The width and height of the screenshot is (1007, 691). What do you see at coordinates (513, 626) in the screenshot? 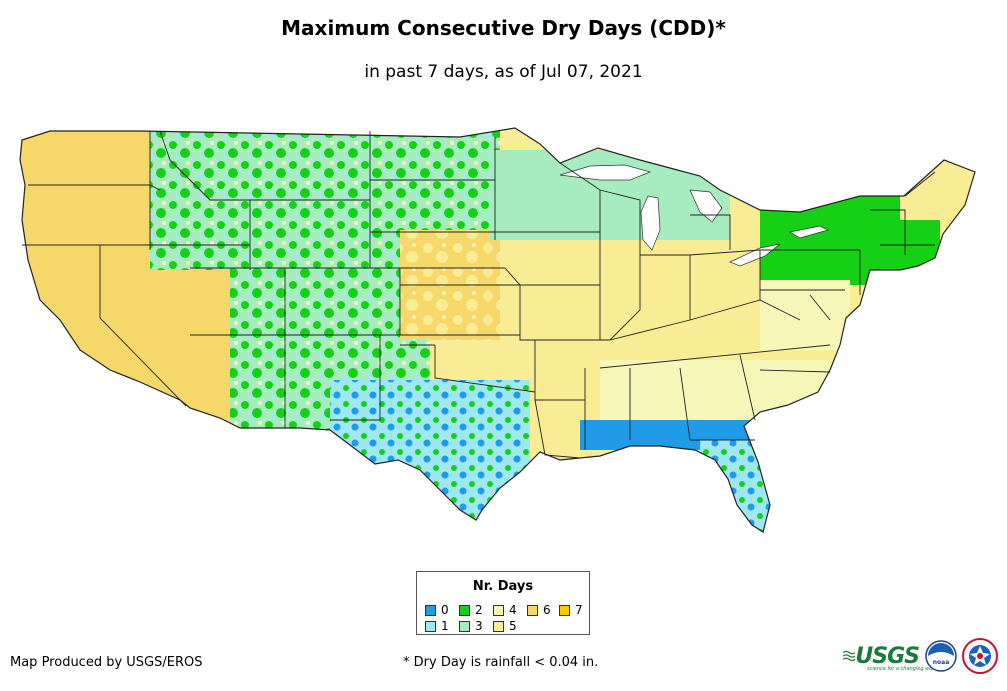
I see `legend-label: 5` at bounding box center [513, 626].